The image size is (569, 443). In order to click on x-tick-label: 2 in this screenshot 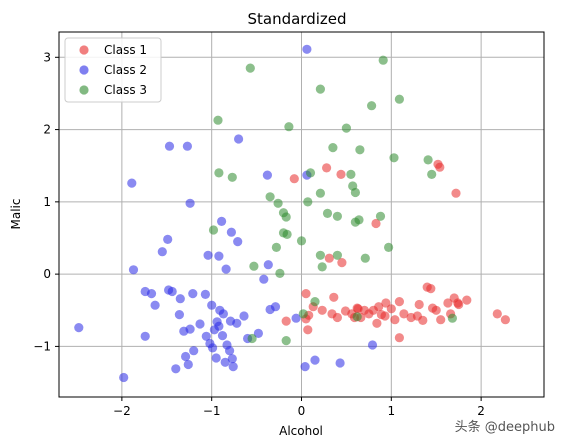, I will do `click(481, 411)`.